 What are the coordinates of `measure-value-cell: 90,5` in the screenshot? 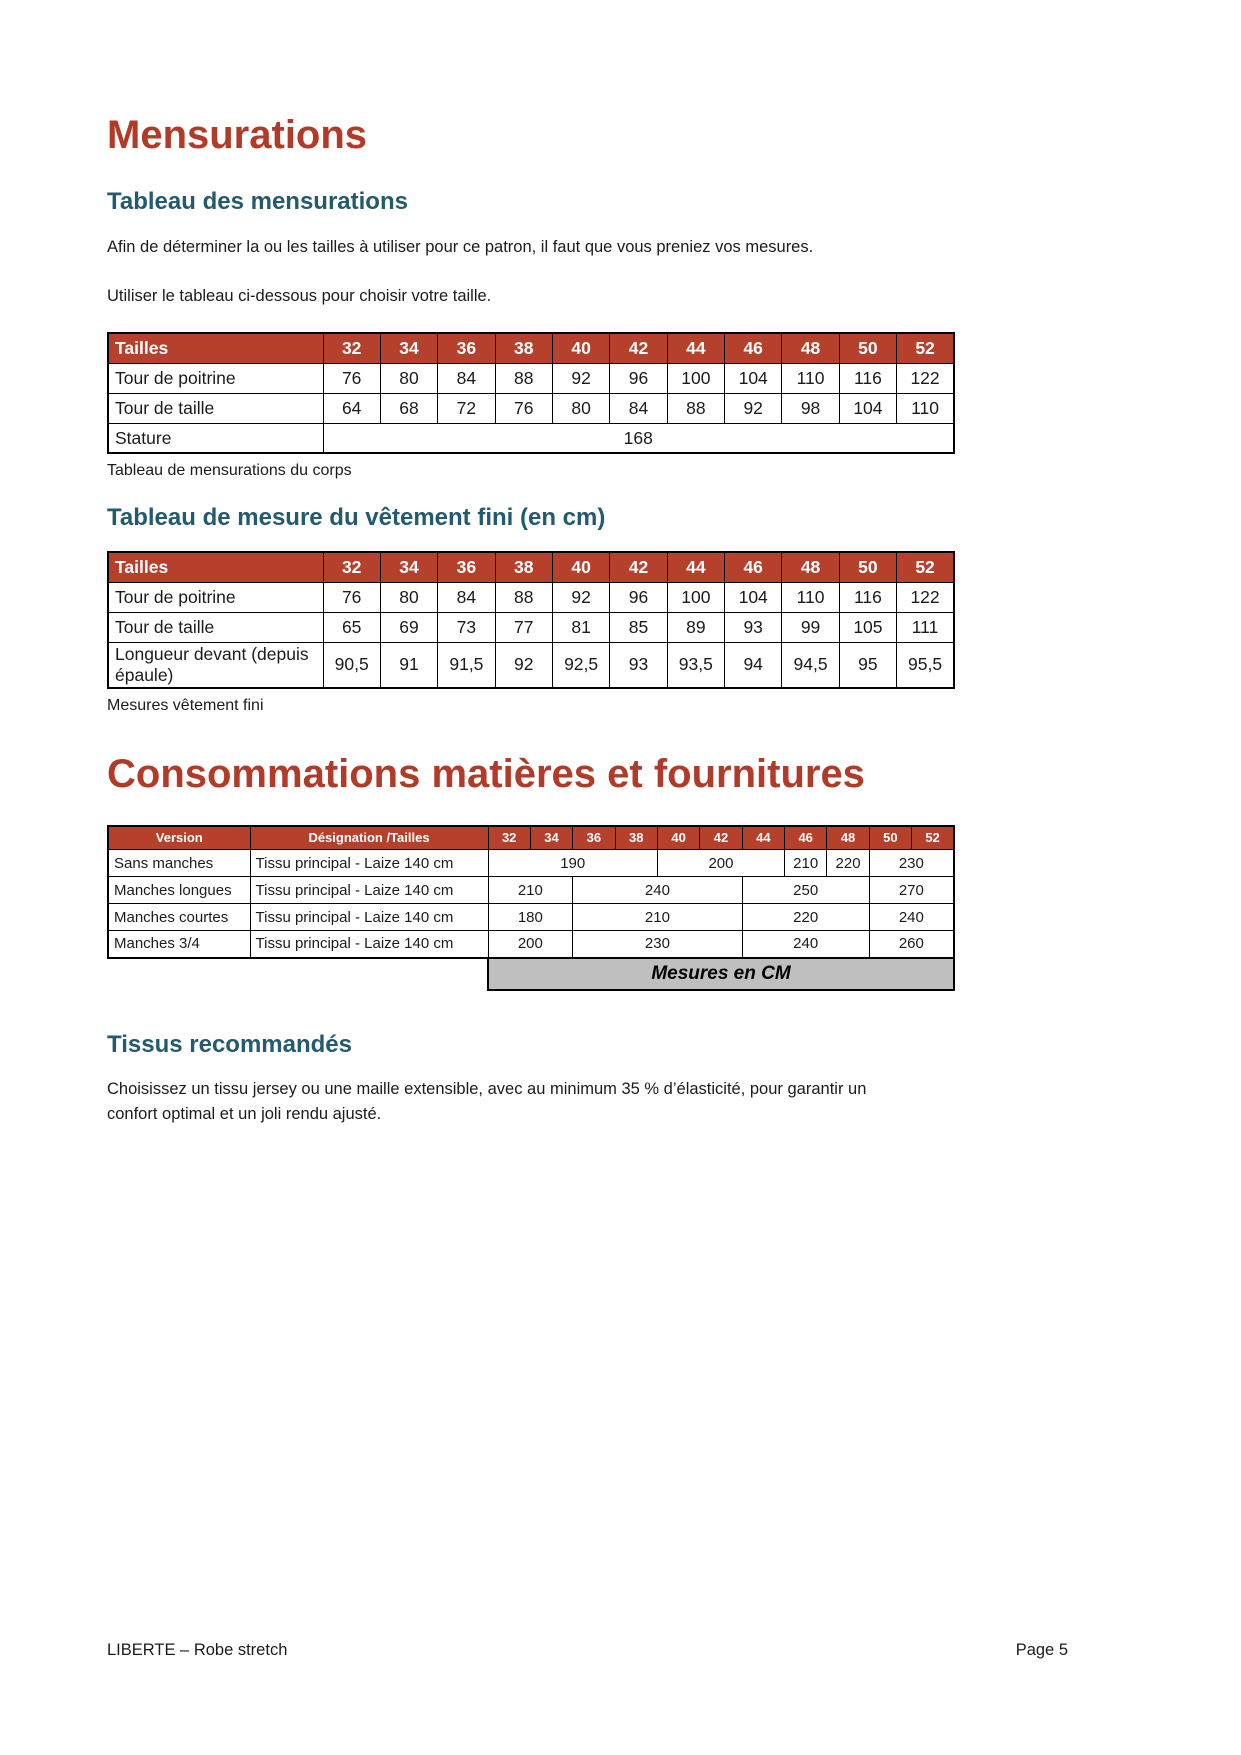 It's located at (351, 665).